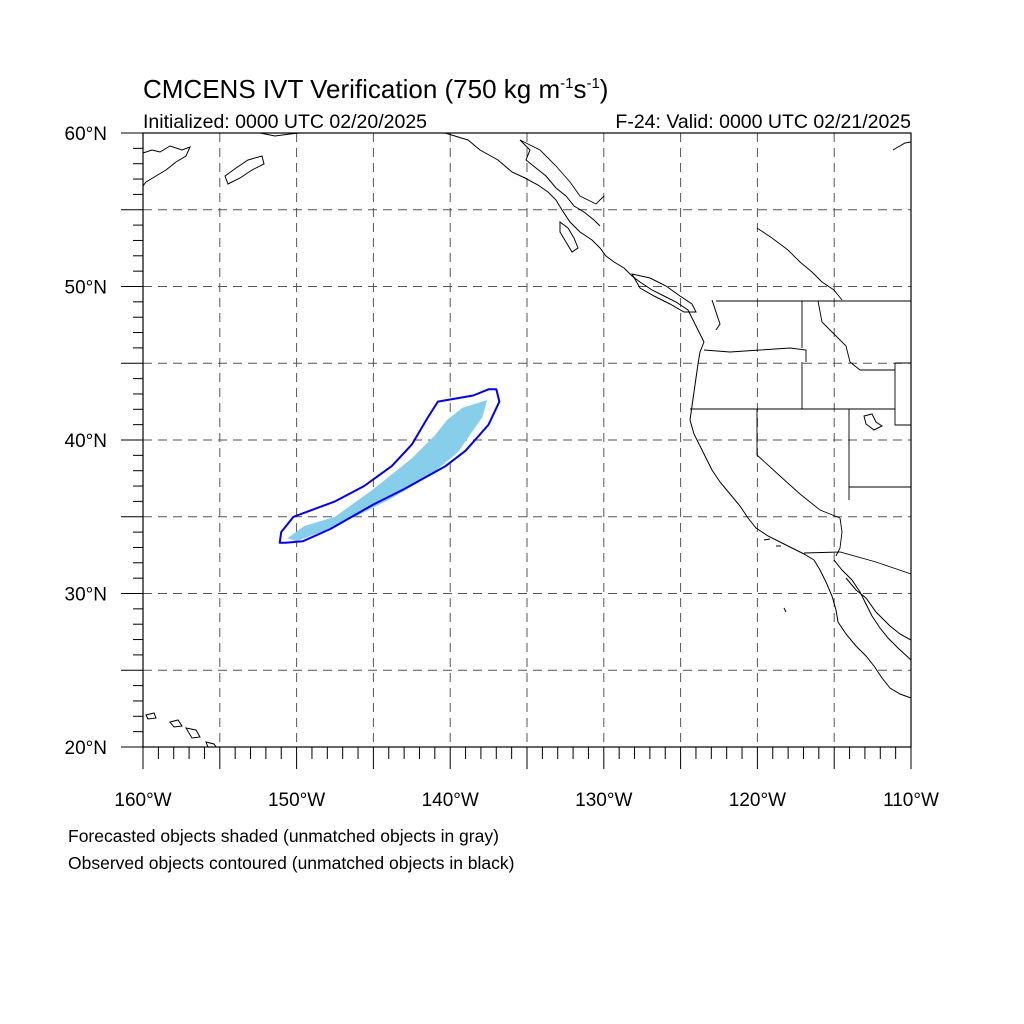 This screenshot has width=1024, height=1024. I want to click on lat-label: 50°N, so click(86, 288).